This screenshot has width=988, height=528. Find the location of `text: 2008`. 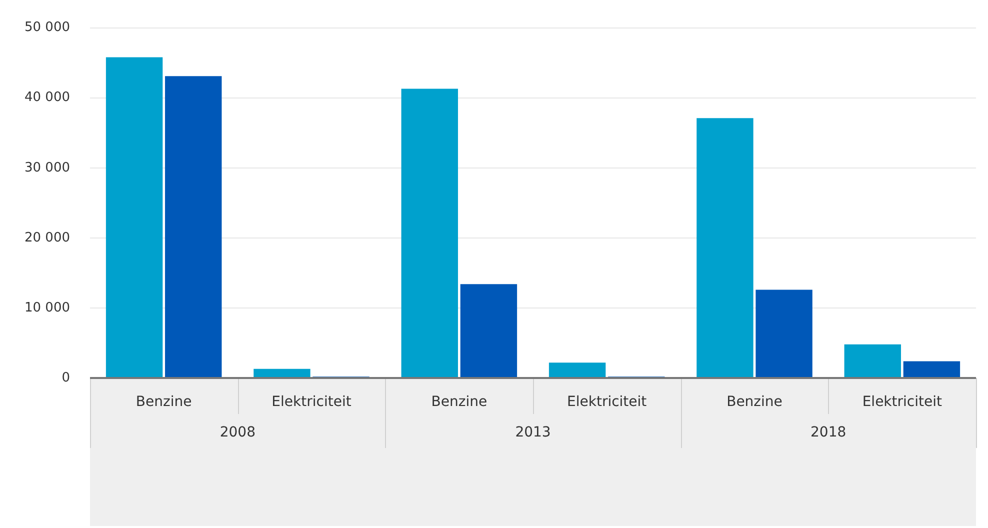

text: 2008 is located at coordinates (238, 432).